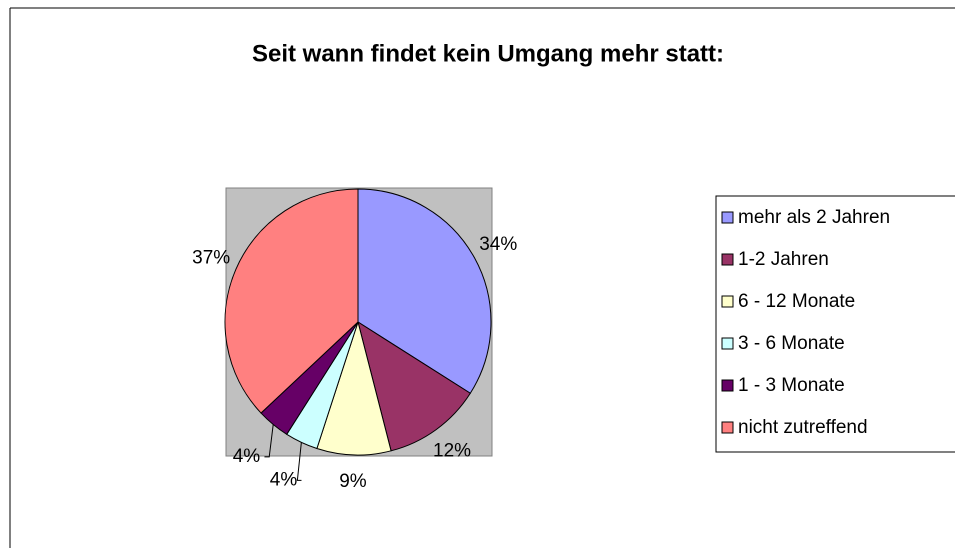  Describe the element at coordinates (791, 343) in the screenshot. I see `legend-label: 3 - 6 Monate` at that location.